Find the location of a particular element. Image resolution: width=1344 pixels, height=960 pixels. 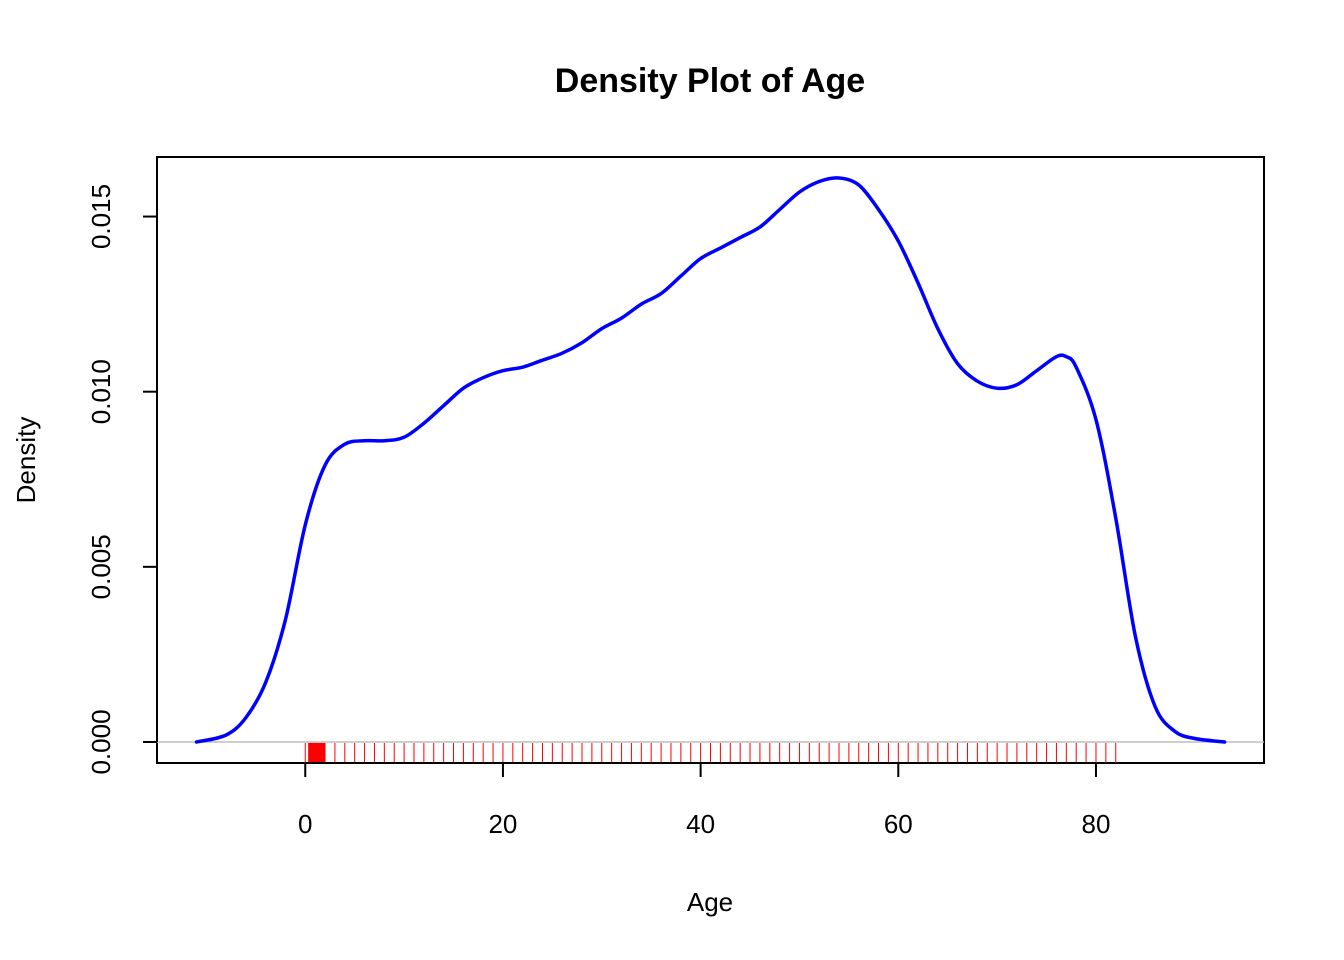

x-tick-label: 20 is located at coordinates (502, 824).